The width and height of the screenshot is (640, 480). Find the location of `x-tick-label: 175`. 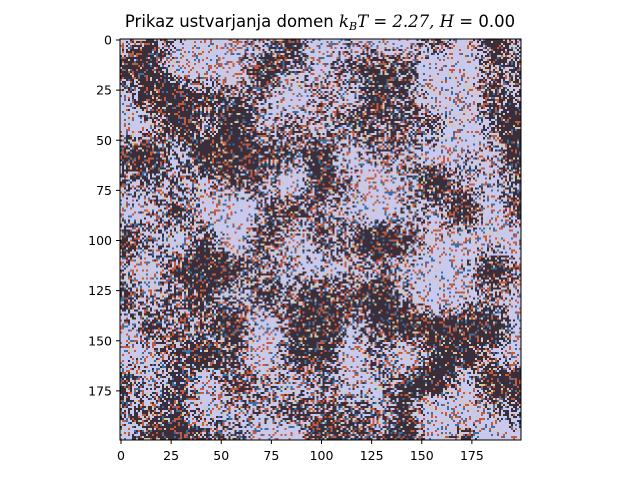

x-tick-label: 175 is located at coordinates (472, 455).